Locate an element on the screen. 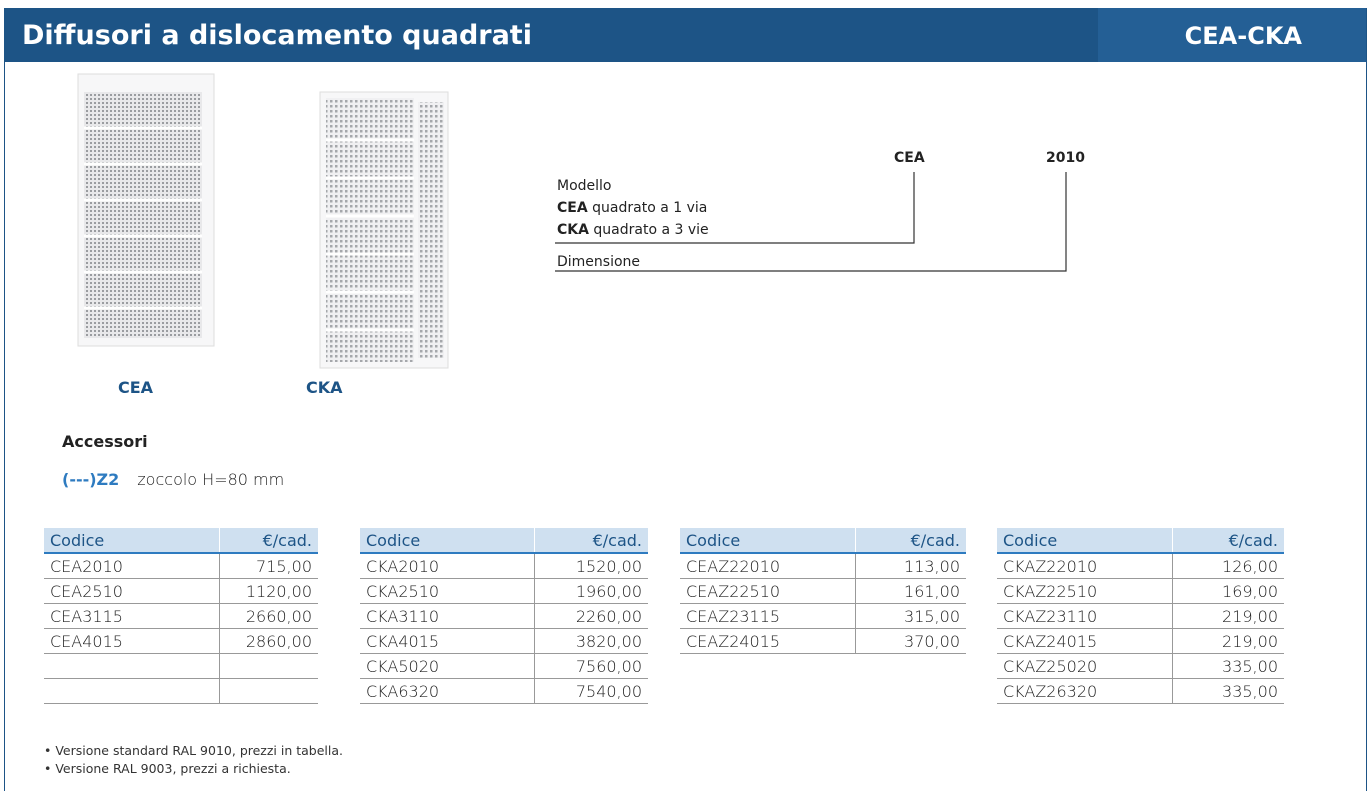 The width and height of the screenshot is (1370, 791). diagram-model: CKA quadrato a 3 vie is located at coordinates (633, 230).